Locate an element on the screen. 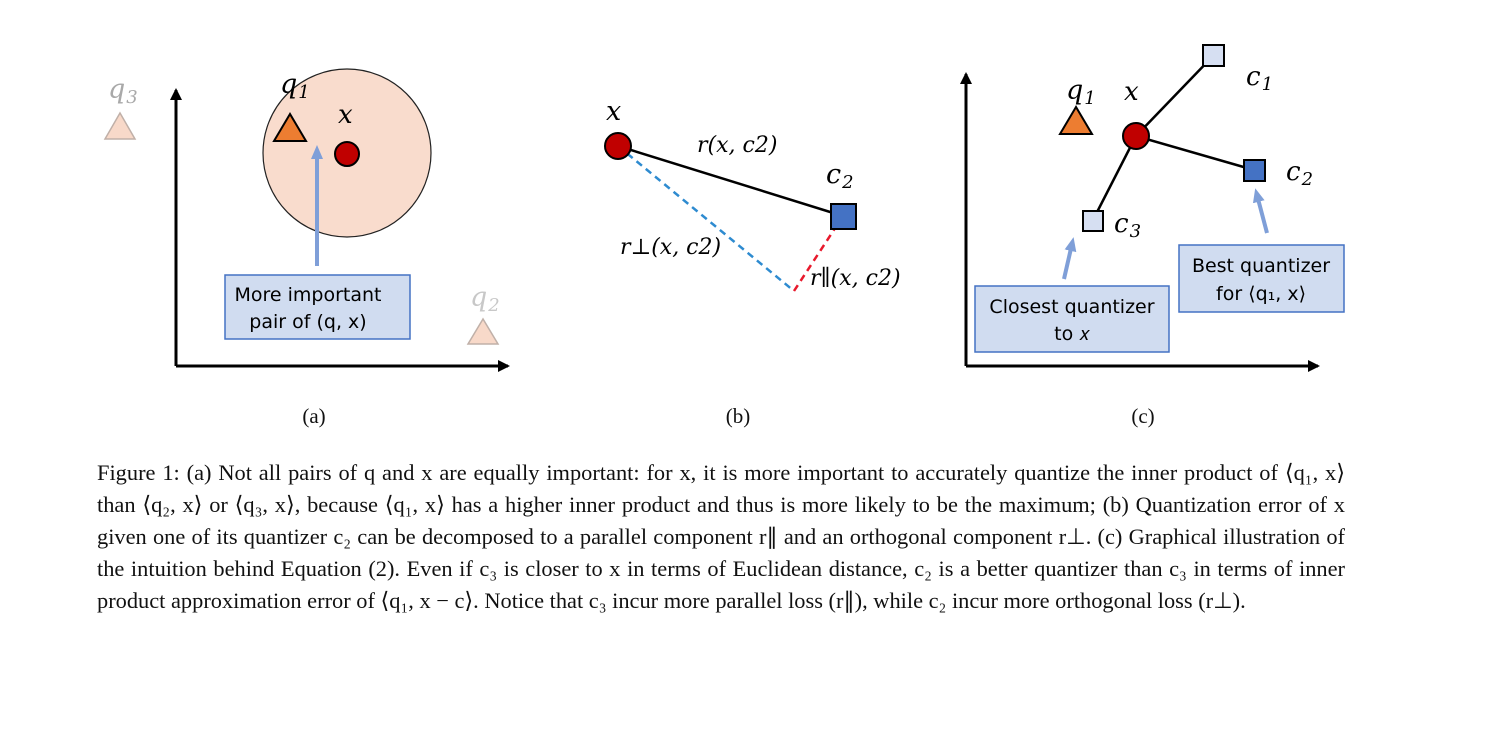 Image resolution: width=1492 pixels, height=734 pixels. closest-quantizer-line2: to 𝑥 is located at coordinates (1072, 334).